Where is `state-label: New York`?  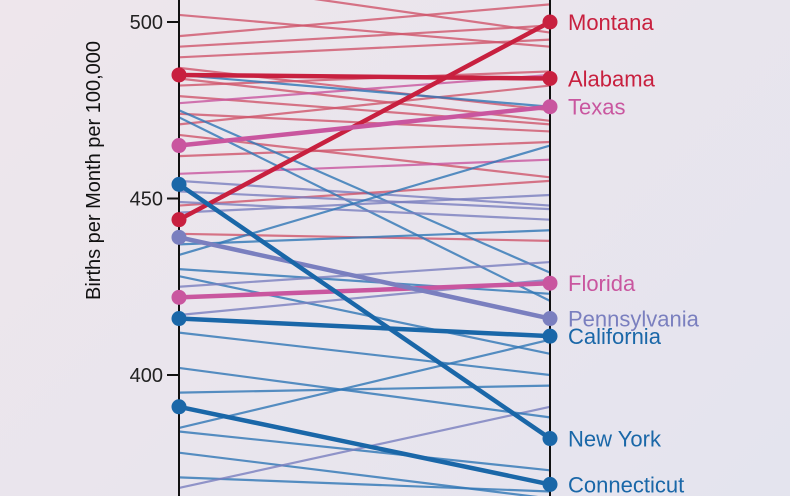 state-label: New York is located at coordinates (615, 439).